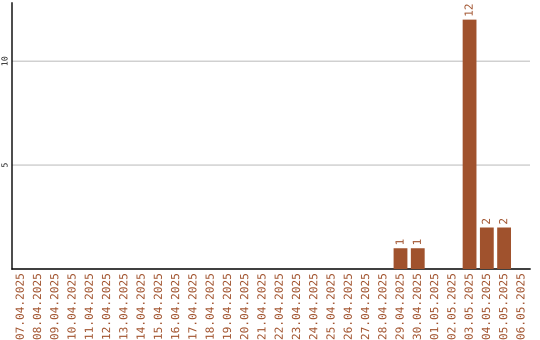 This screenshot has height=340, width=540. Describe the element at coordinates (54, 307) in the screenshot. I see `x-tick-label: 09.04.2025` at that location.